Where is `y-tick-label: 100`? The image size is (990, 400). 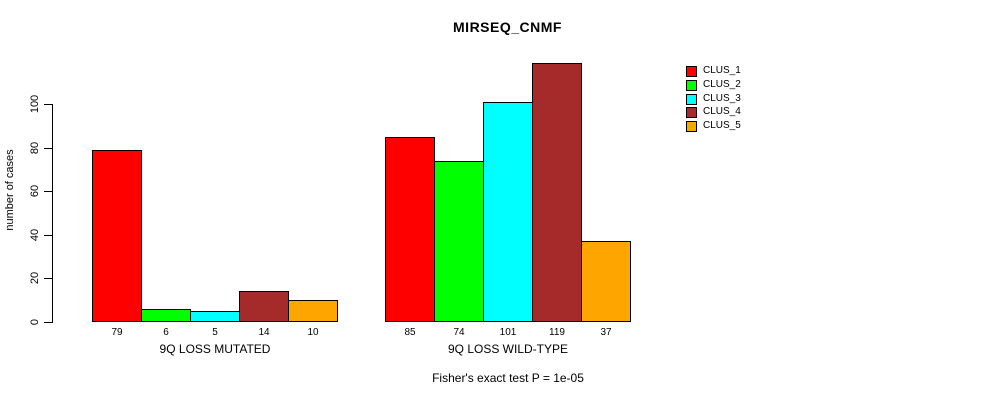
y-tick-label: 100 is located at coordinates (35, 104).